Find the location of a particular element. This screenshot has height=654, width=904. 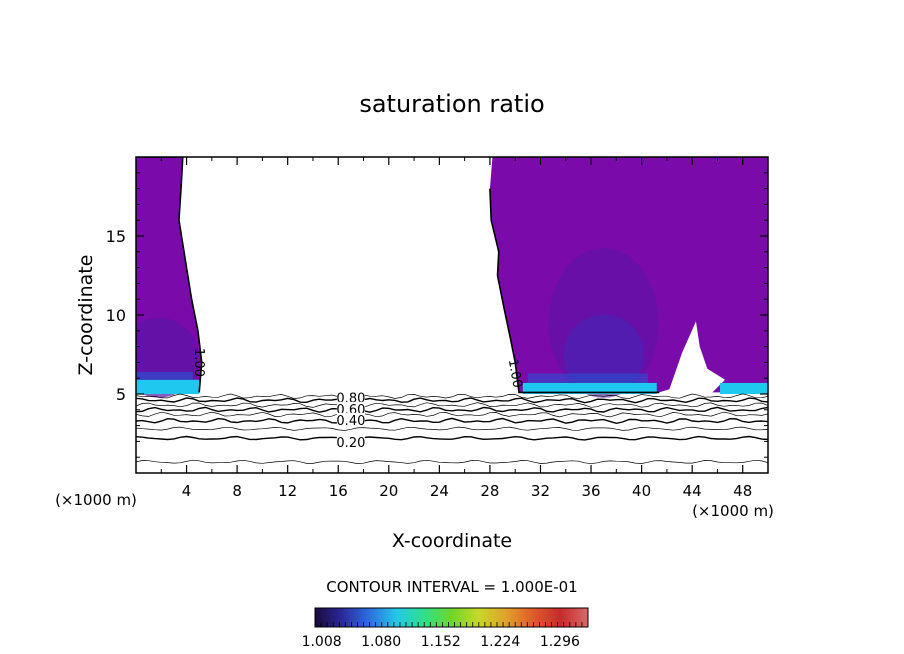

contour-label-group: 0.40 is located at coordinates (350, 420).